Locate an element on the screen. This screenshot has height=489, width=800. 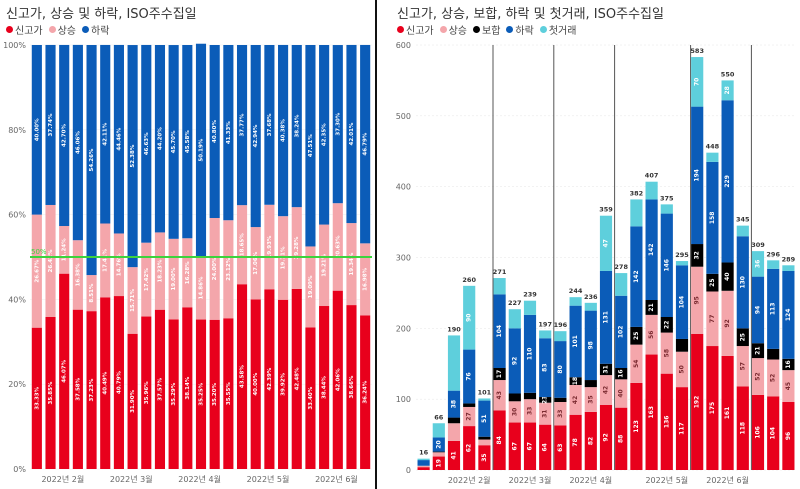
data-label: 42.35% is located at coordinates (325, 134).